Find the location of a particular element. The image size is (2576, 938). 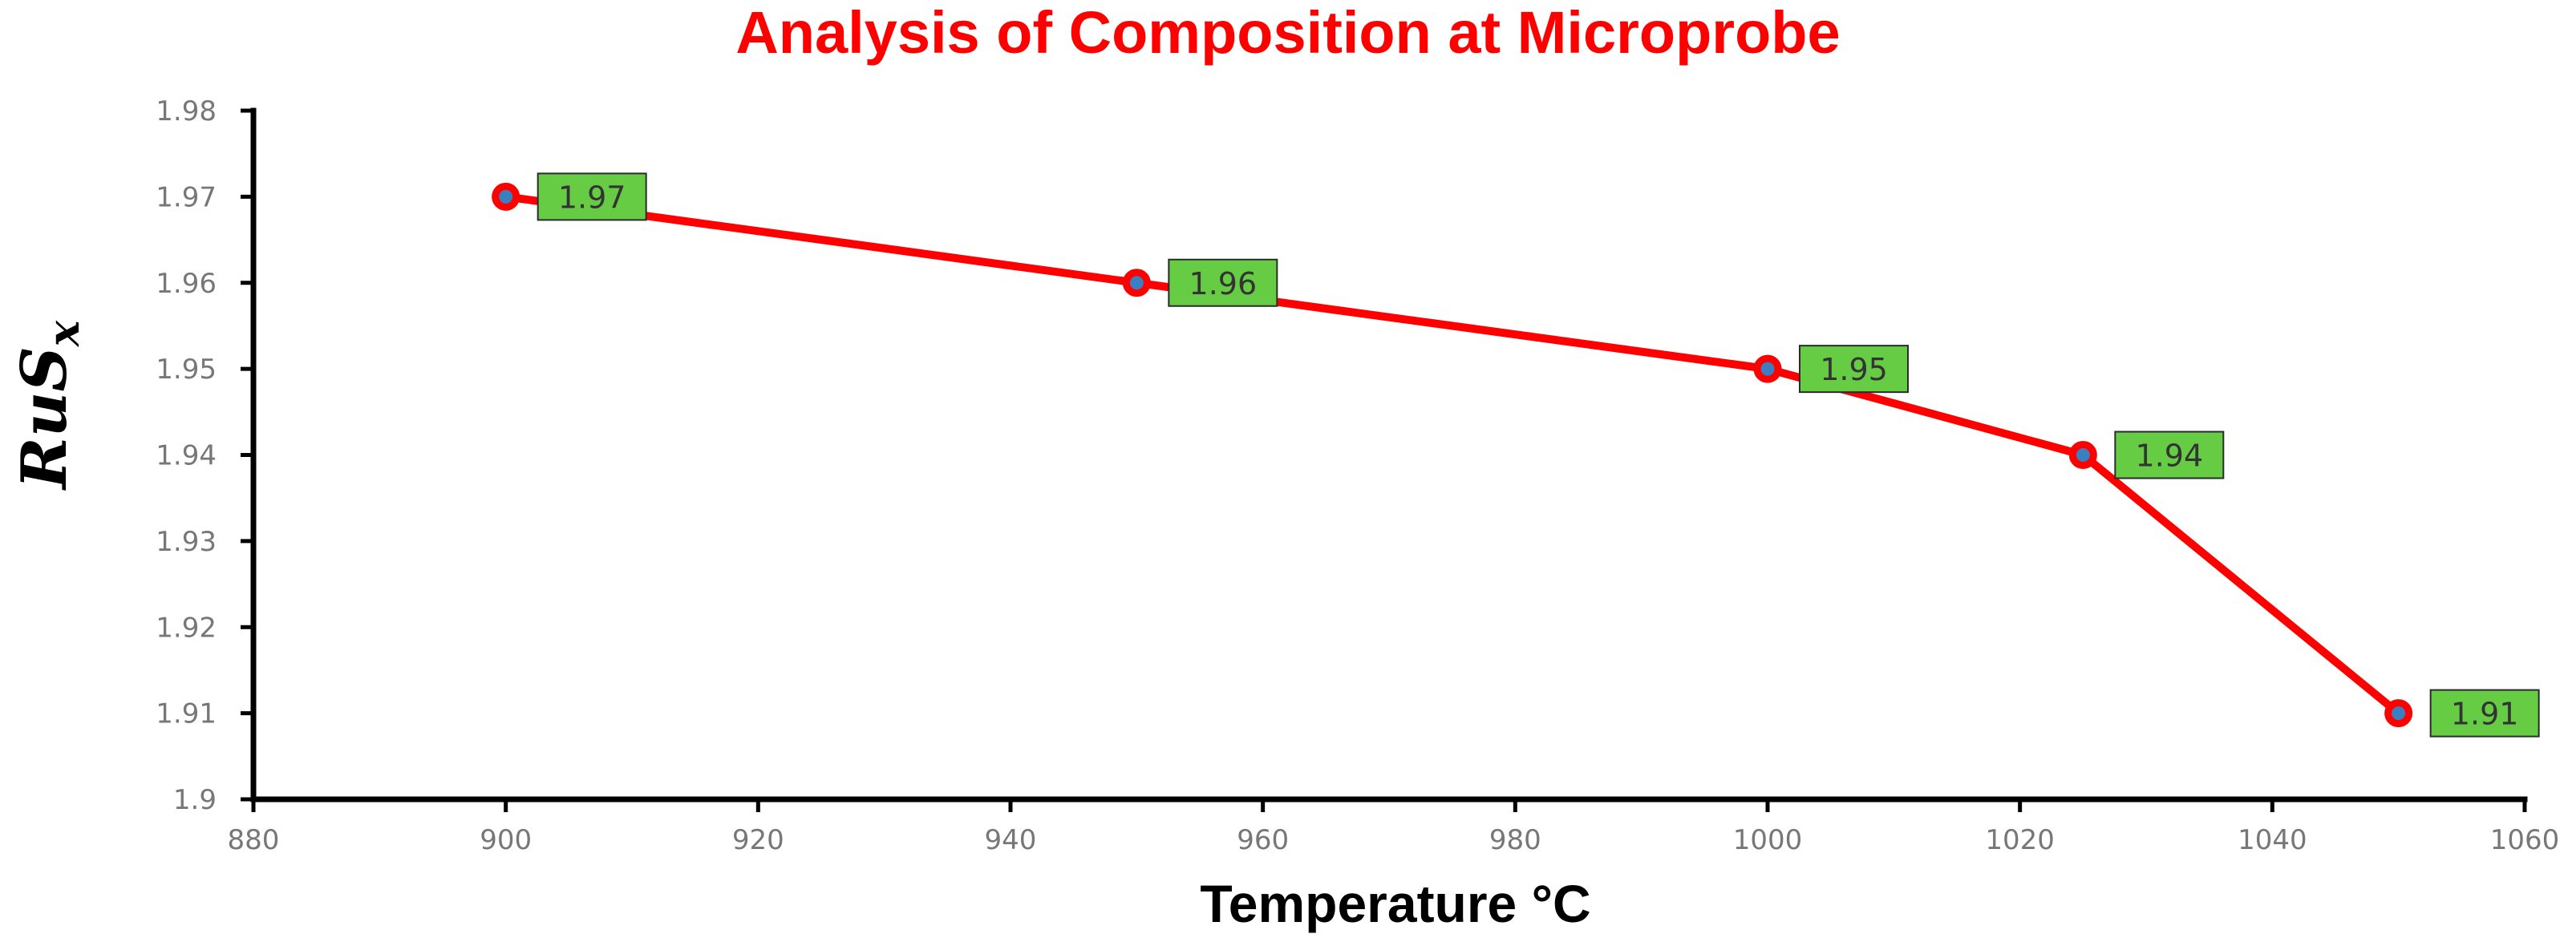

data-label: 1.97 is located at coordinates (592, 196).